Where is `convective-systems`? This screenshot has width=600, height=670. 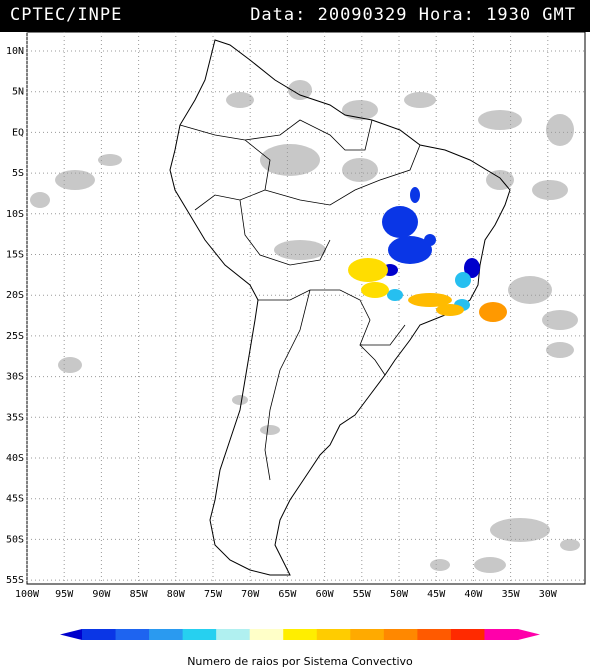
convective-systems is located at coordinates (427, 254).